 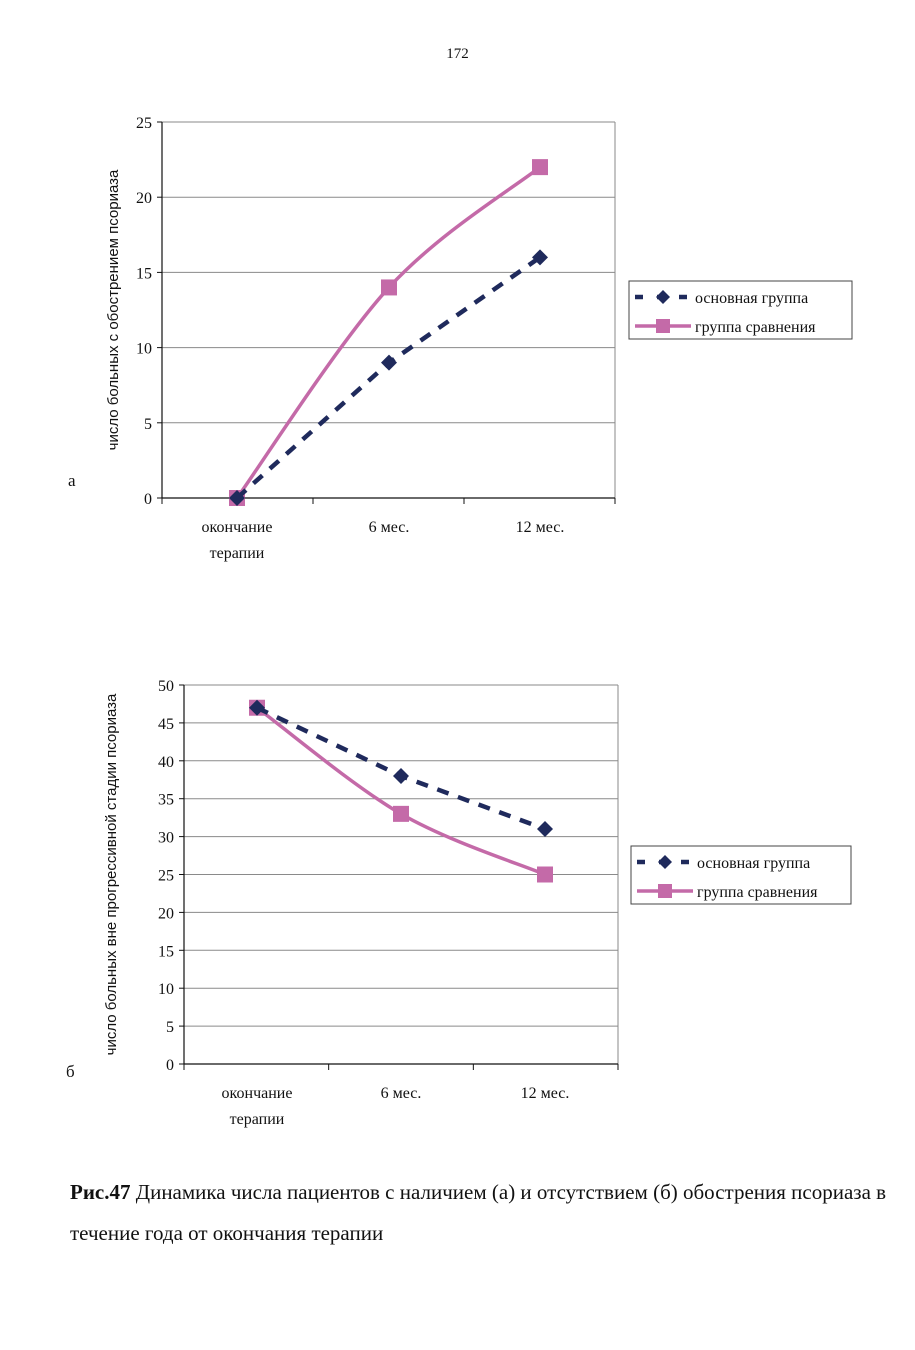 What do you see at coordinates (457, 54) in the screenshot?
I see `page-number: 172` at bounding box center [457, 54].